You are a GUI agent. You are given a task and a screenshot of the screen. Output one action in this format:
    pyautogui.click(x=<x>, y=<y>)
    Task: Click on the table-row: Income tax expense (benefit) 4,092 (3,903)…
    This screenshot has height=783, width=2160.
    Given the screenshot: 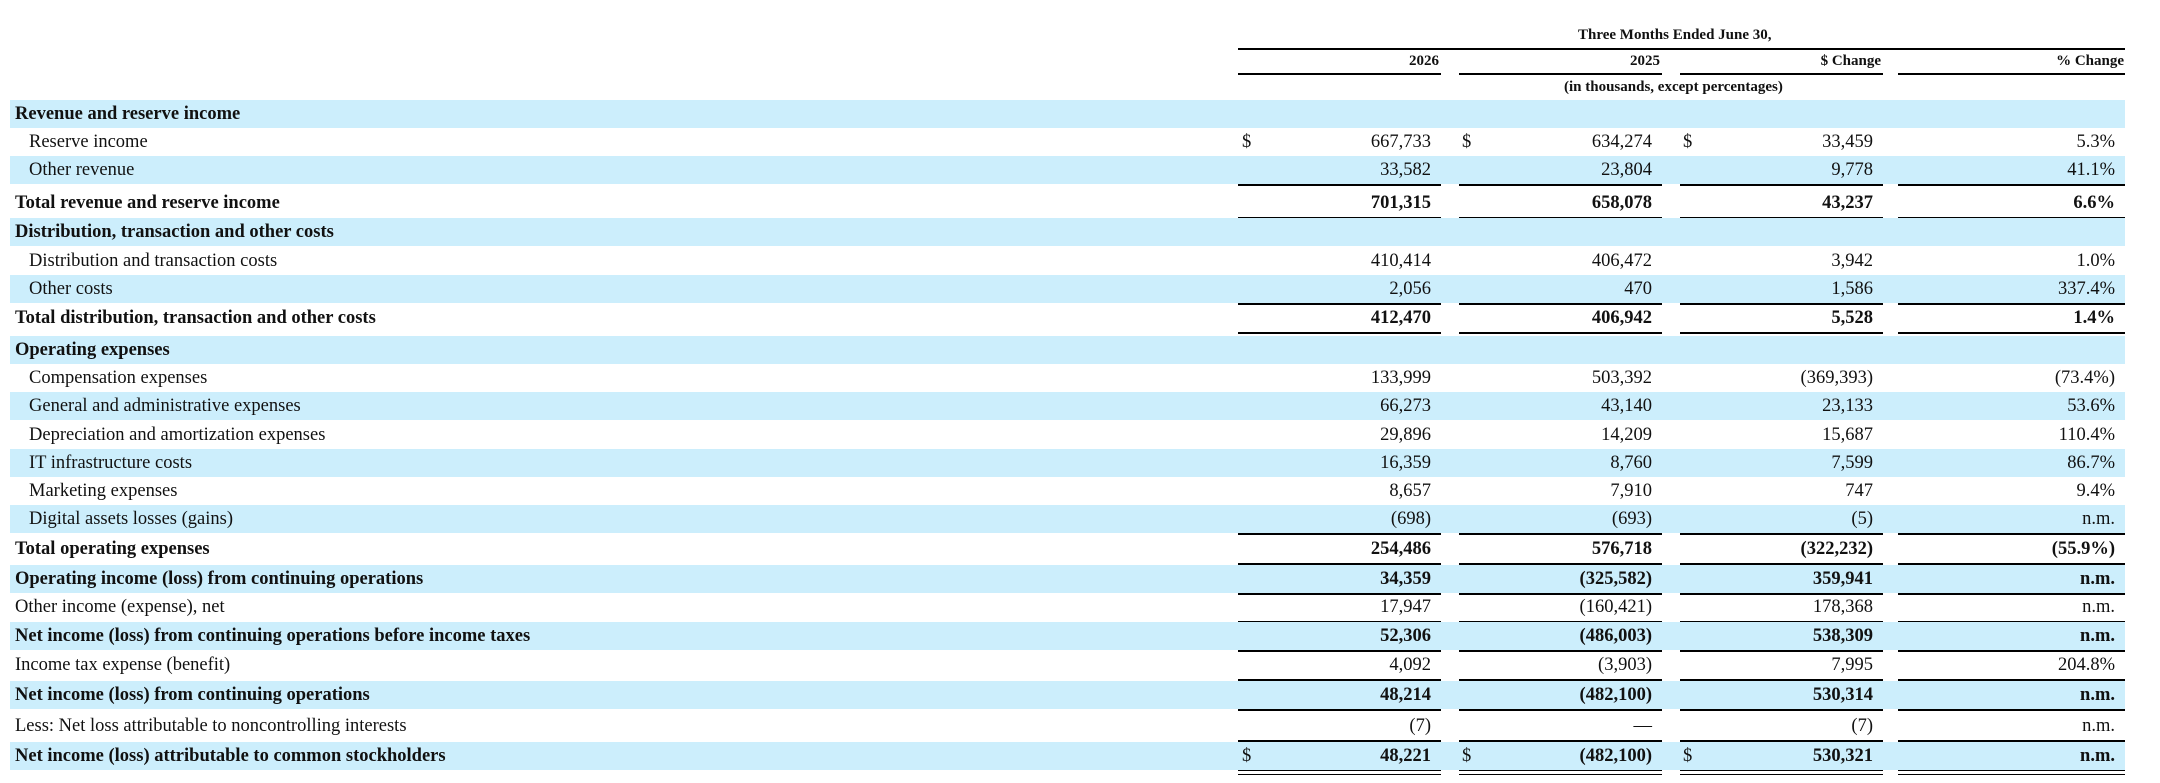 What is the action you would take?
    pyautogui.click(x=1067, y=665)
    